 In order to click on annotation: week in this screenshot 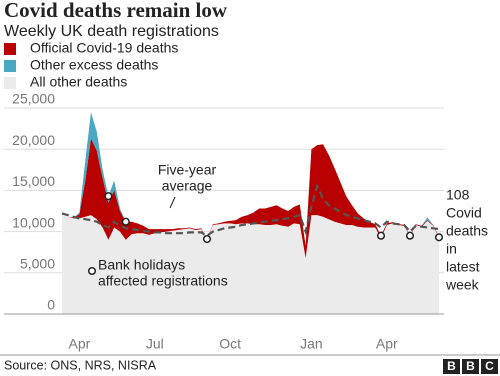, I will do `click(462, 285)`.